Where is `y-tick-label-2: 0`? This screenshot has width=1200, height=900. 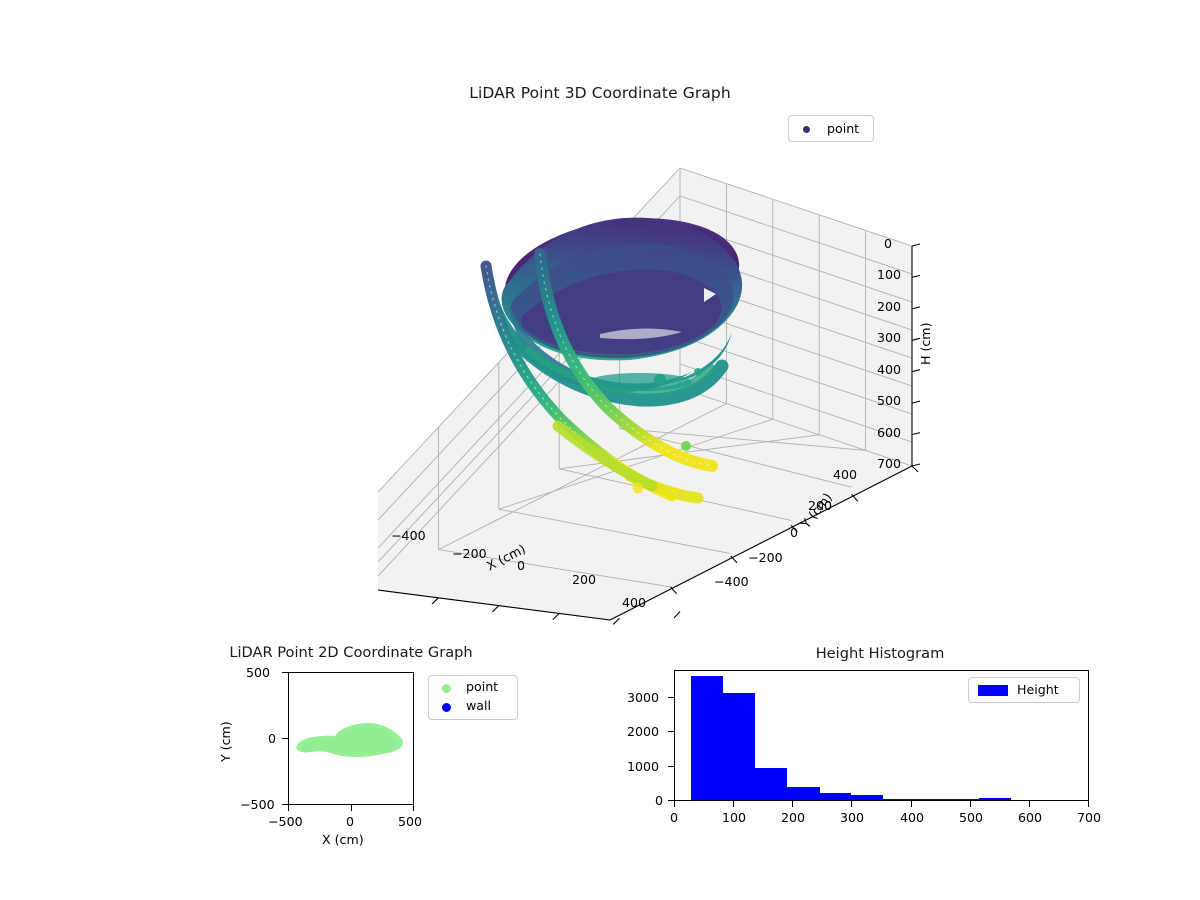
y-tick-label-2: 0 is located at coordinates (794, 532).